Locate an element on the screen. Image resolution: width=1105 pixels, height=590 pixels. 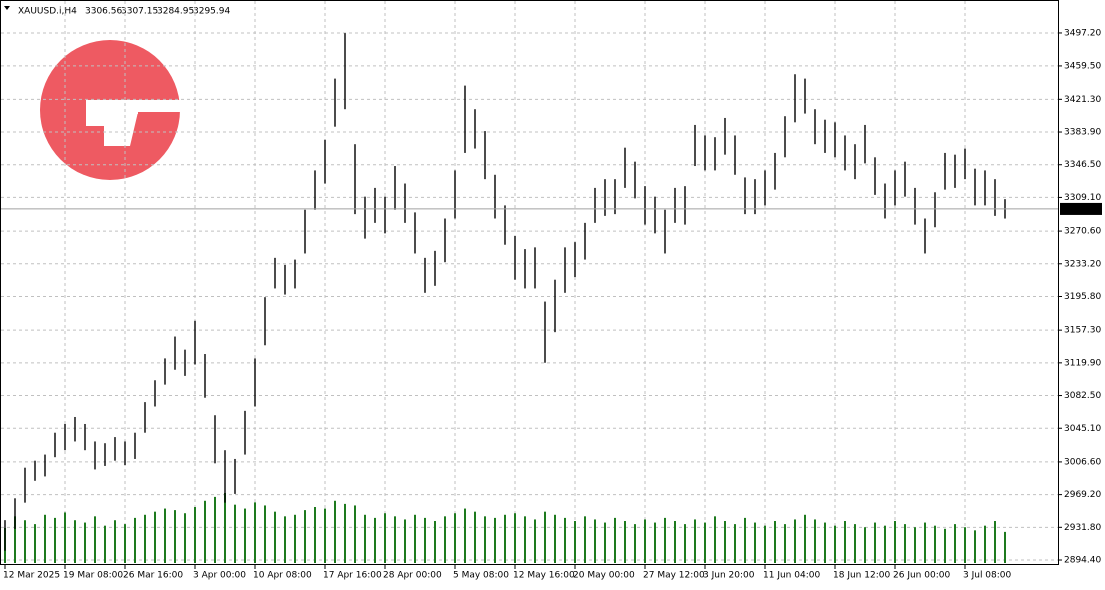
y-tick-label: 3497.20 is located at coordinates (1082, 33).